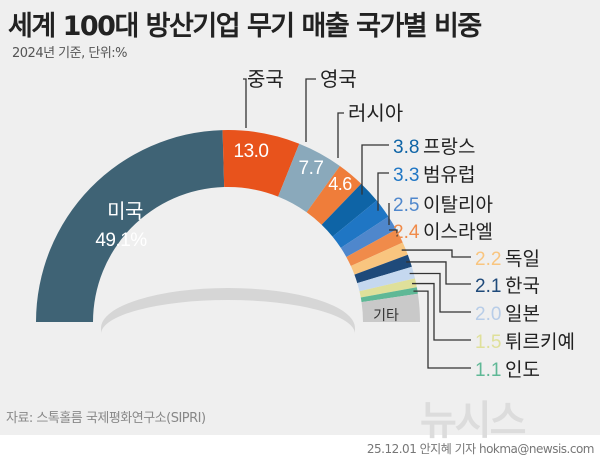  I want to click on country-name-12: 인도, so click(522, 370).